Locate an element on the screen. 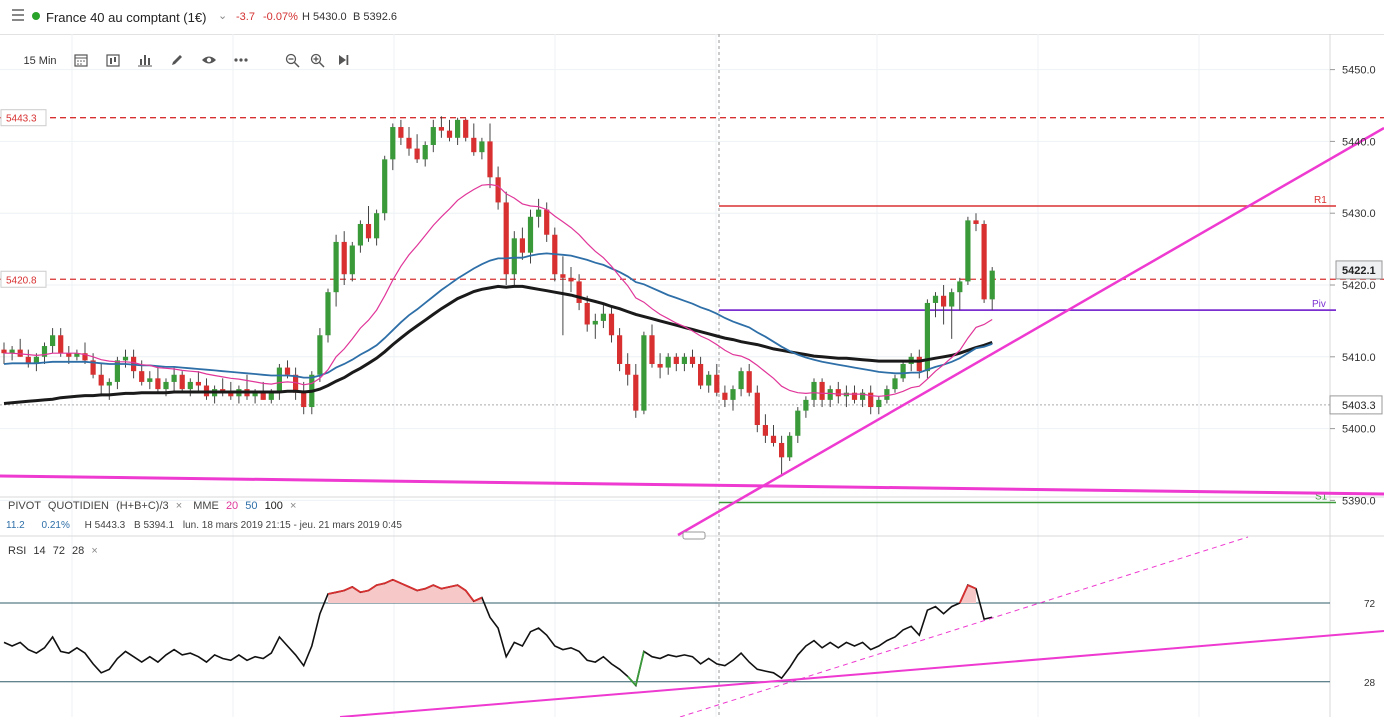 This screenshot has height=717, width=1384. legend-rsi-close-icon: × is located at coordinates (94, 551).